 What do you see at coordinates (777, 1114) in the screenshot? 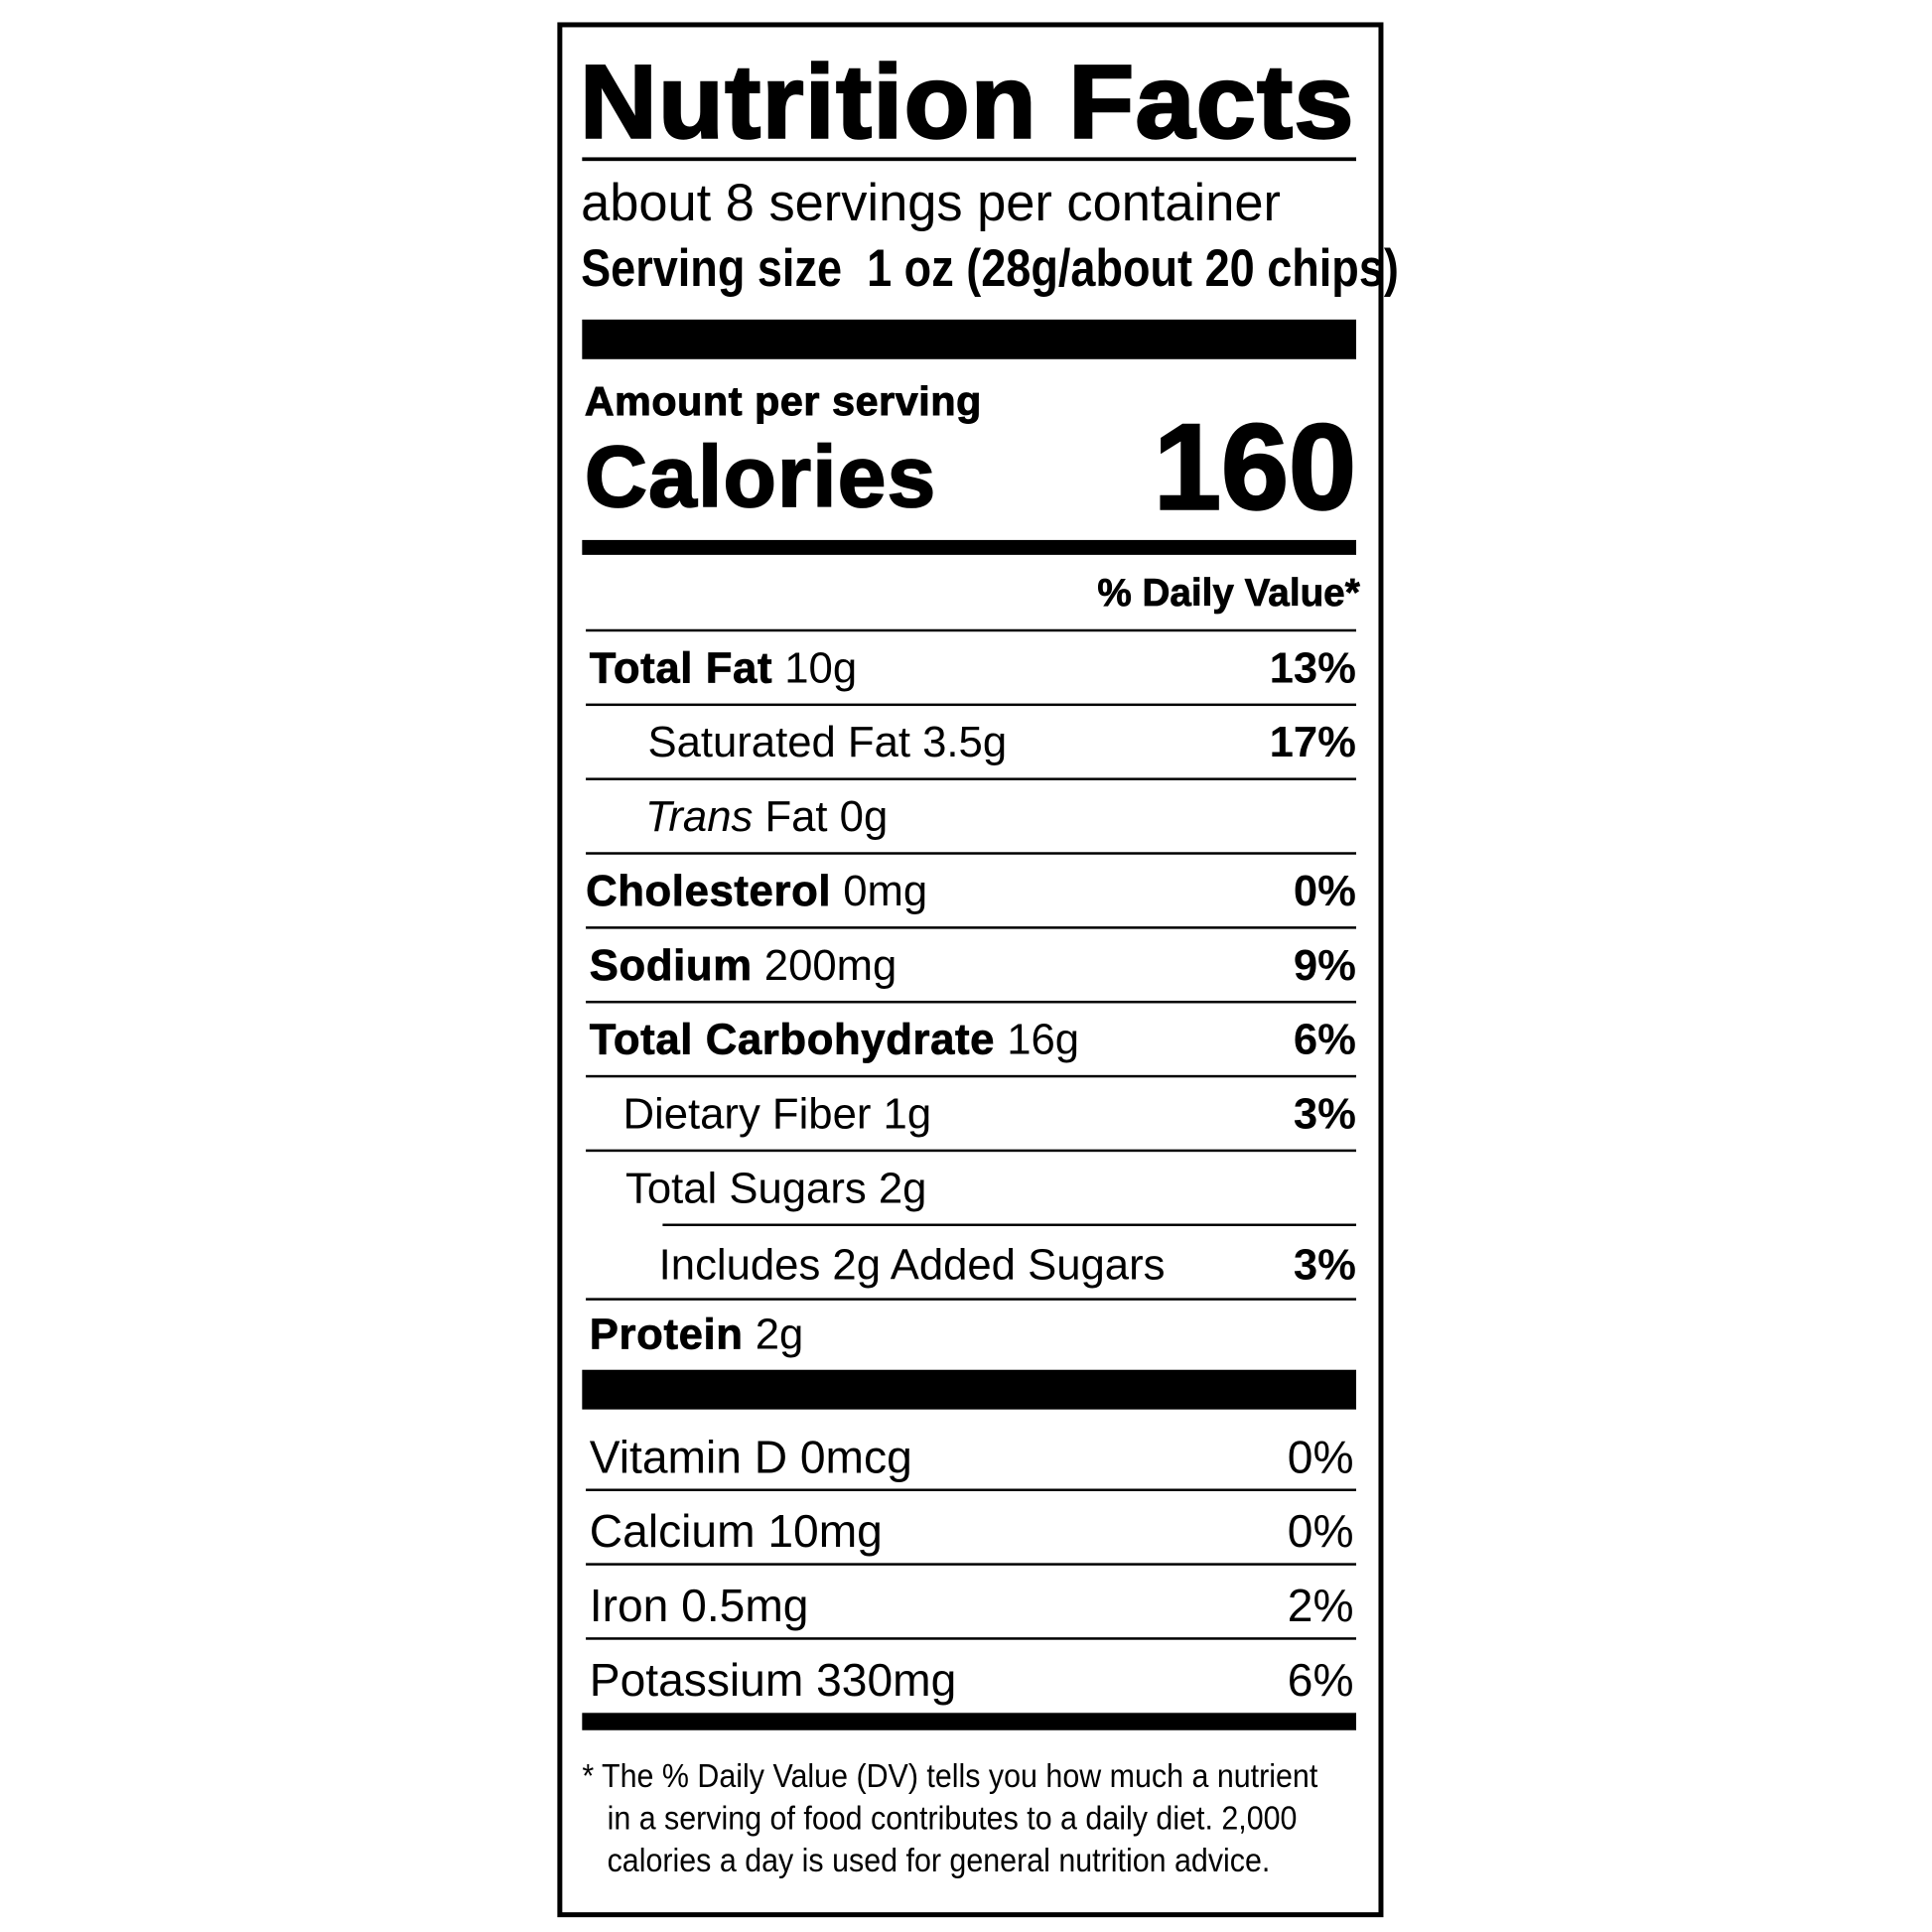
I see `nutrient-name: Dietary Fiber 1g` at bounding box center [777, 1114].